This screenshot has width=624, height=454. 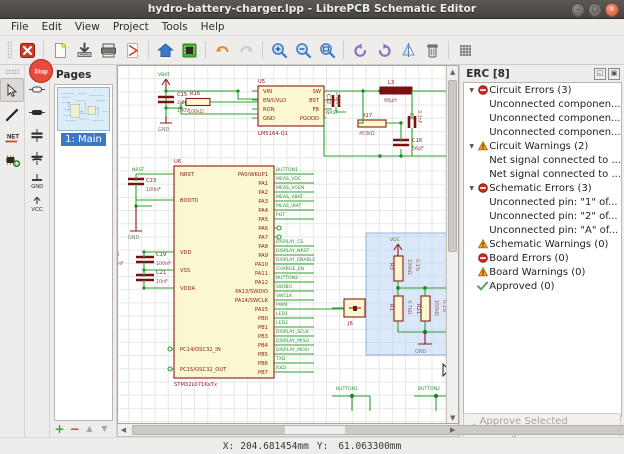 I want to click on add-component-tool, so click(x=12, y=160).